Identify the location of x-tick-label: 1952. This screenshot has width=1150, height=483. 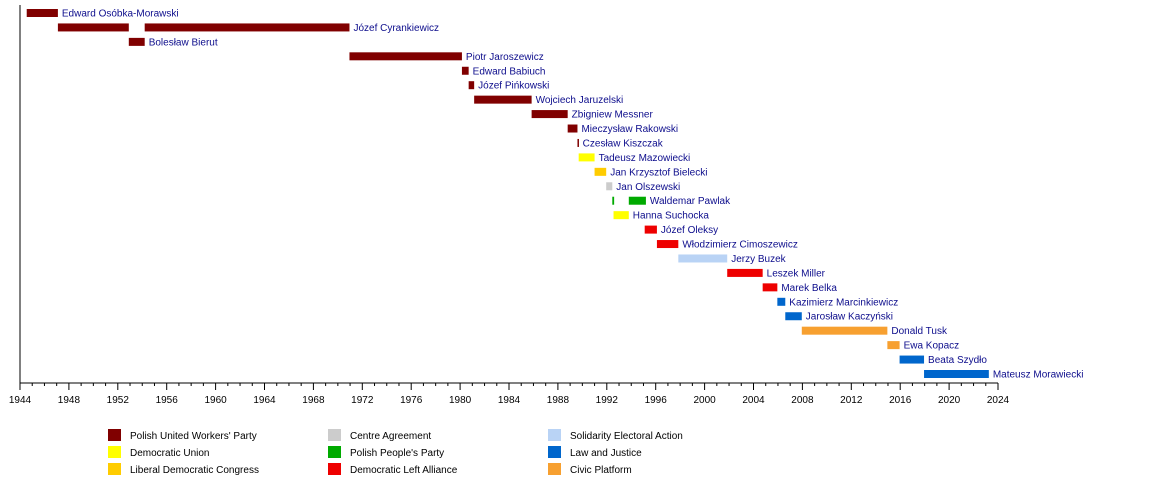
(118, 400).